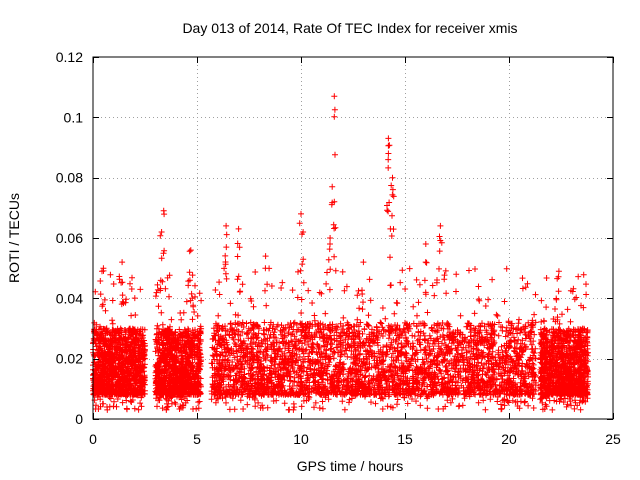 The image size is (640, 480). I want to click on y-tick-label: 0.08, so click(69, 178).